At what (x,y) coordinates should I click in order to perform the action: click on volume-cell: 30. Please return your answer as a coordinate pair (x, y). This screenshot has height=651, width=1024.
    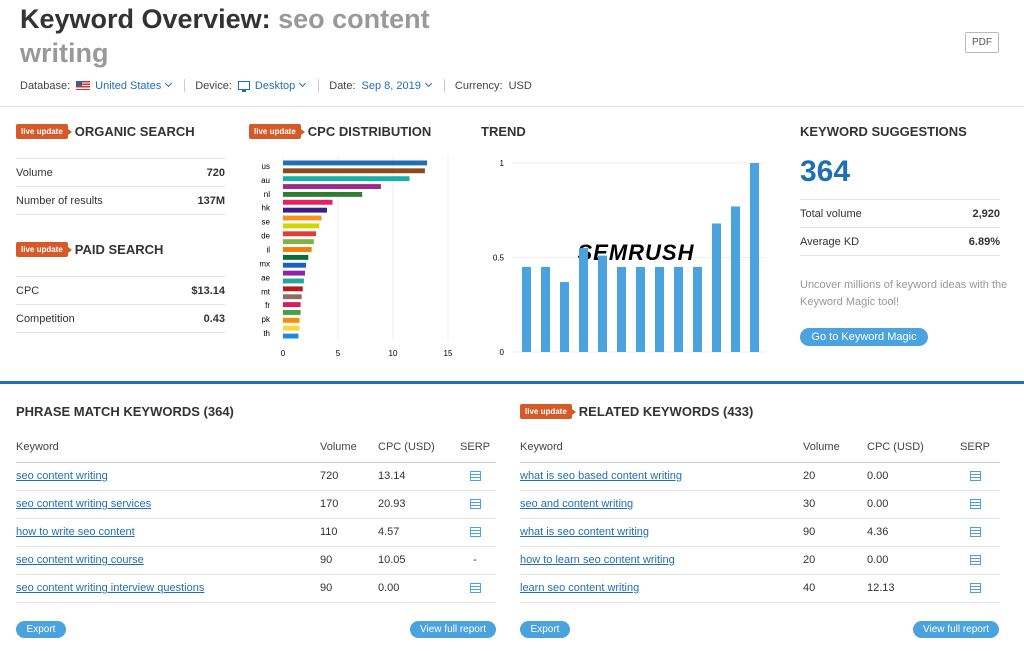
    Looking at the image, I should click on (835, 504).